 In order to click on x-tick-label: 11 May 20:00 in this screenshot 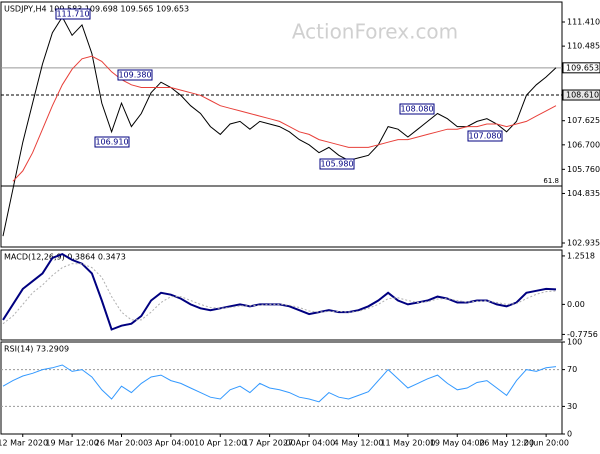, I will do `click(407, 443)`.